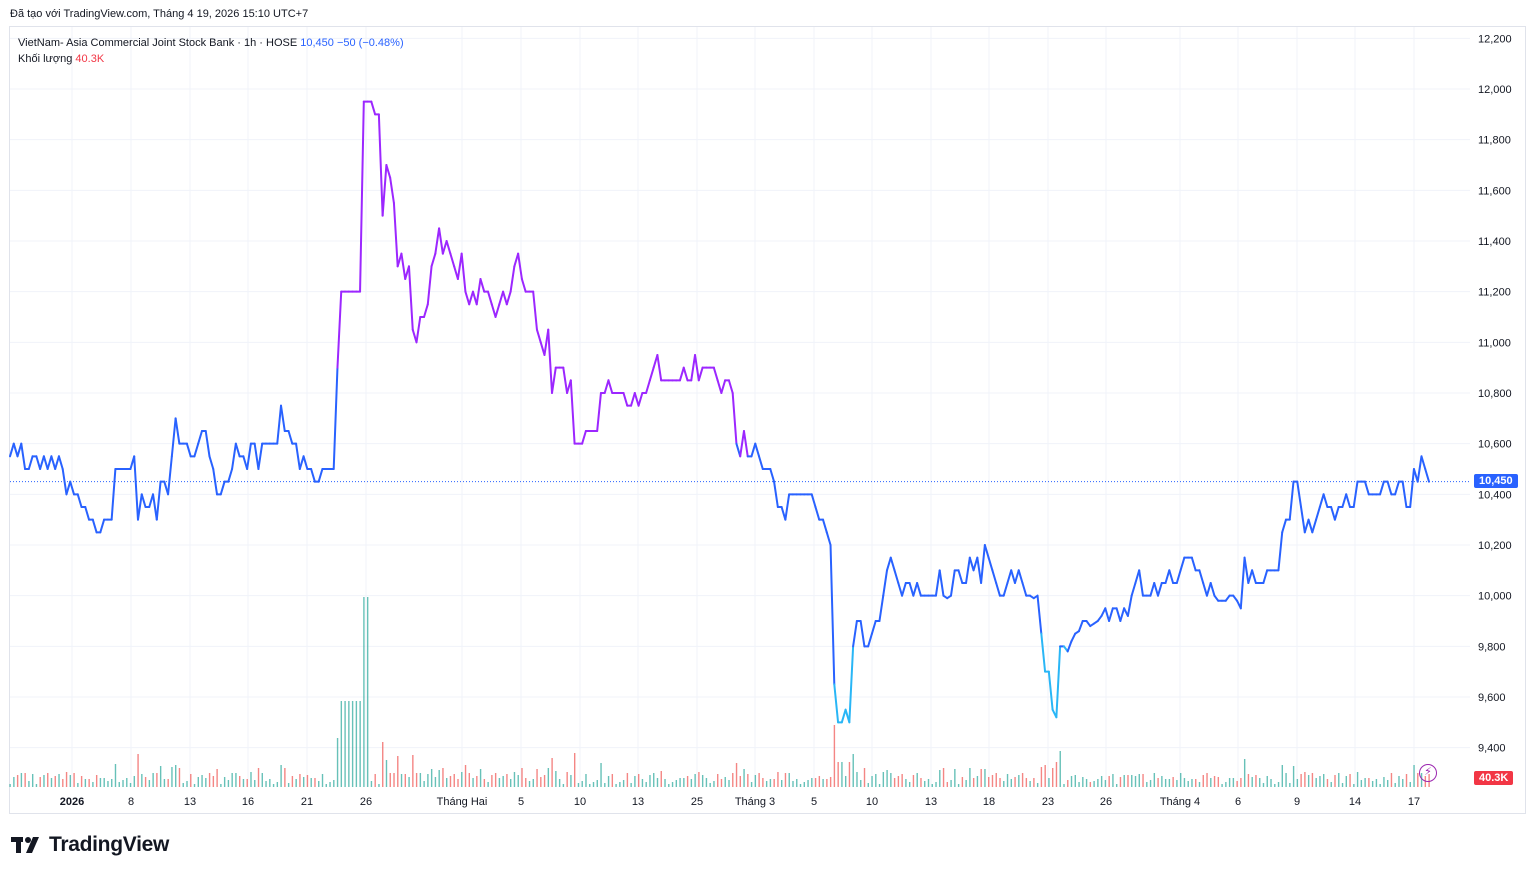  What do you see at coordinates (1180, 802) in the screenshot?
I see `x-tick-label: Tháng 4` at bounding box center [1180, 802].